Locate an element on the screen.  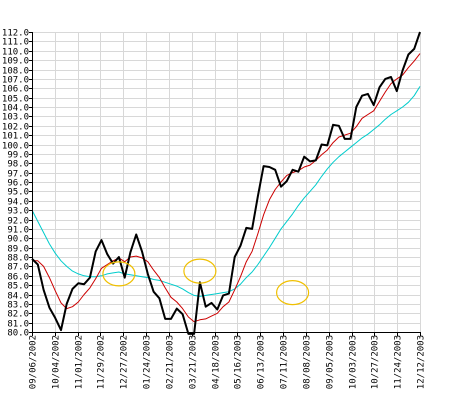
y-tick-label: 110.0 is located at coordinates (15, 53).